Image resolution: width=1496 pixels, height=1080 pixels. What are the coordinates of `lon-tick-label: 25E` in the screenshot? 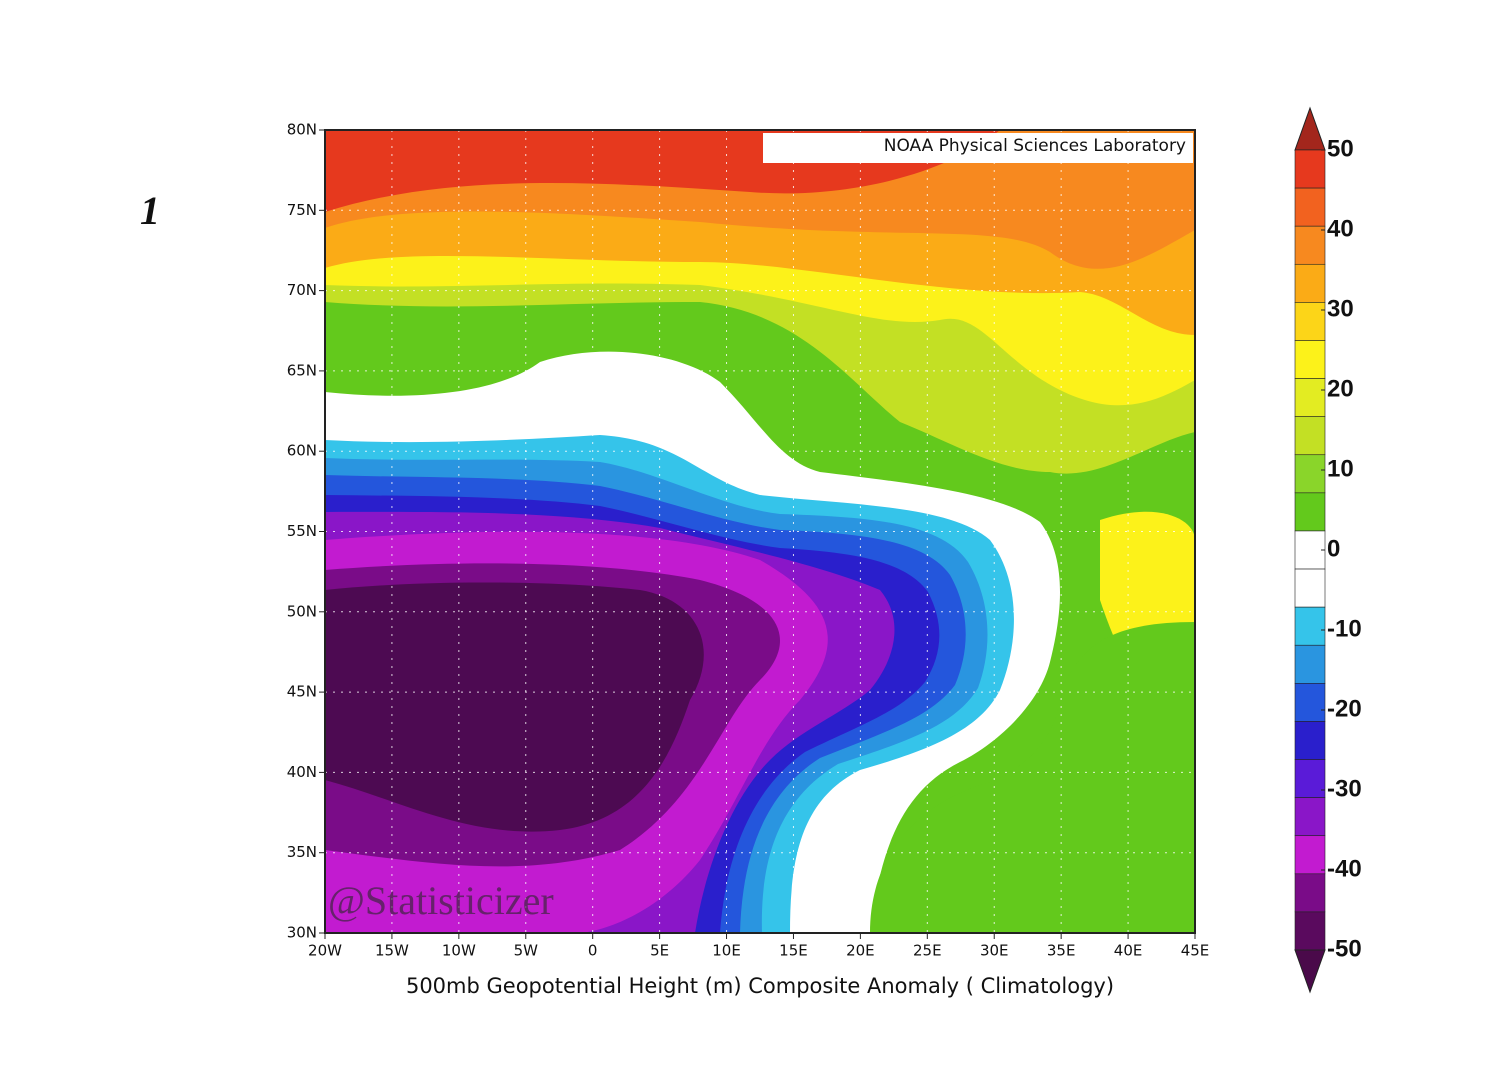 It's located at (927, 951).